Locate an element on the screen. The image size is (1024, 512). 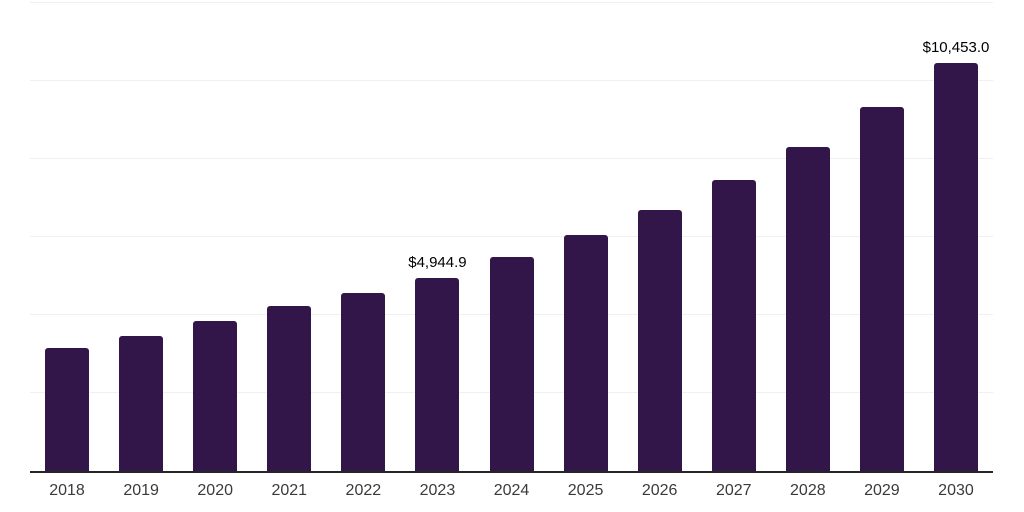
bar-2029 is located at coordinates (881, 289).